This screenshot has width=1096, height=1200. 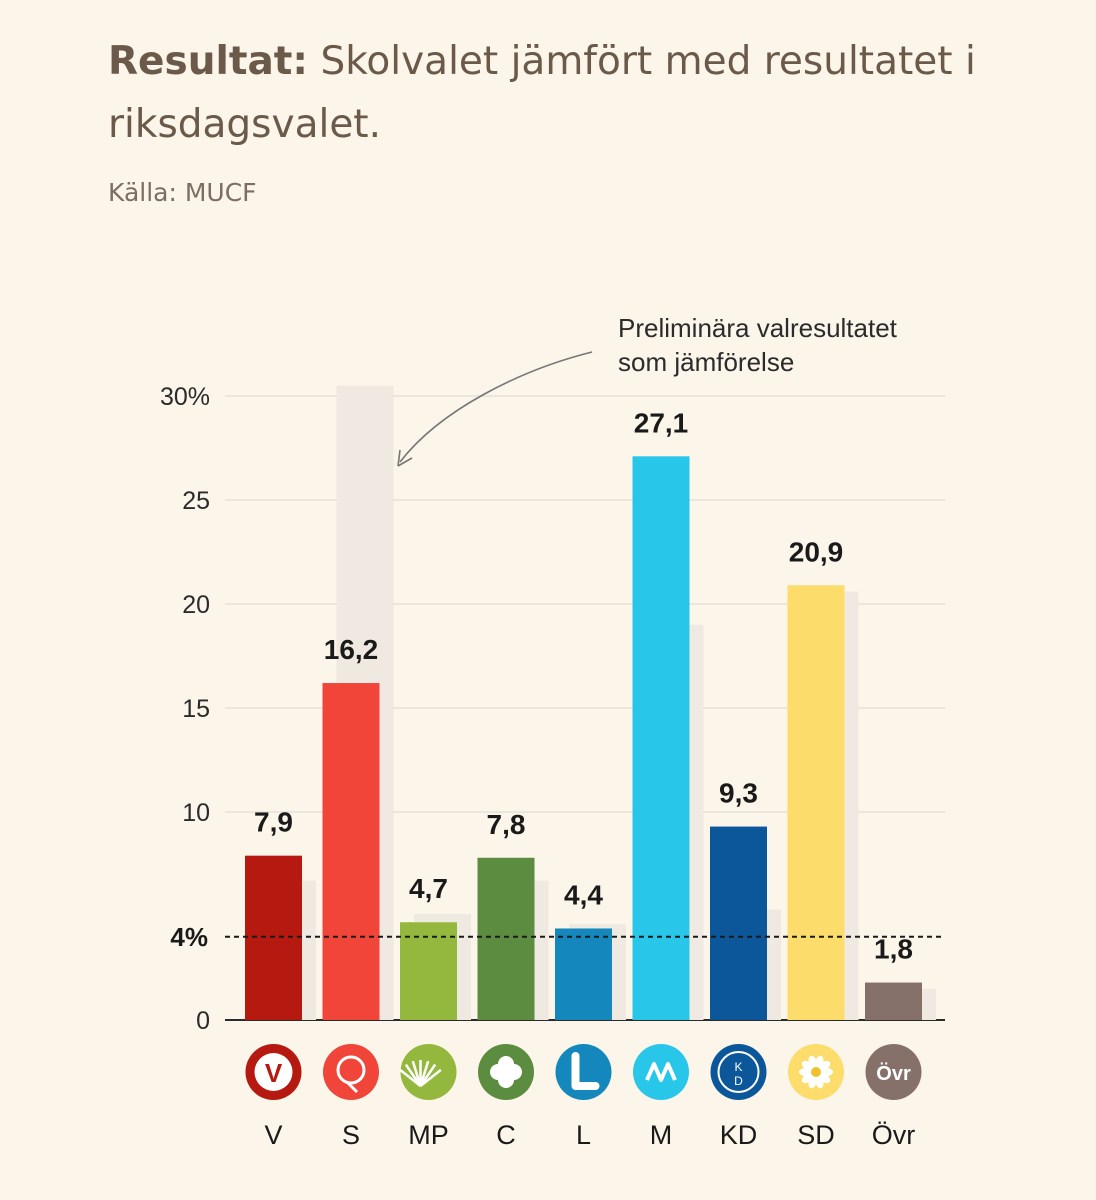 What do you see at coordinates (273, 822) in the screenshot?
I see `bar-value-label: 7,9` at bounding box center [273, 822].